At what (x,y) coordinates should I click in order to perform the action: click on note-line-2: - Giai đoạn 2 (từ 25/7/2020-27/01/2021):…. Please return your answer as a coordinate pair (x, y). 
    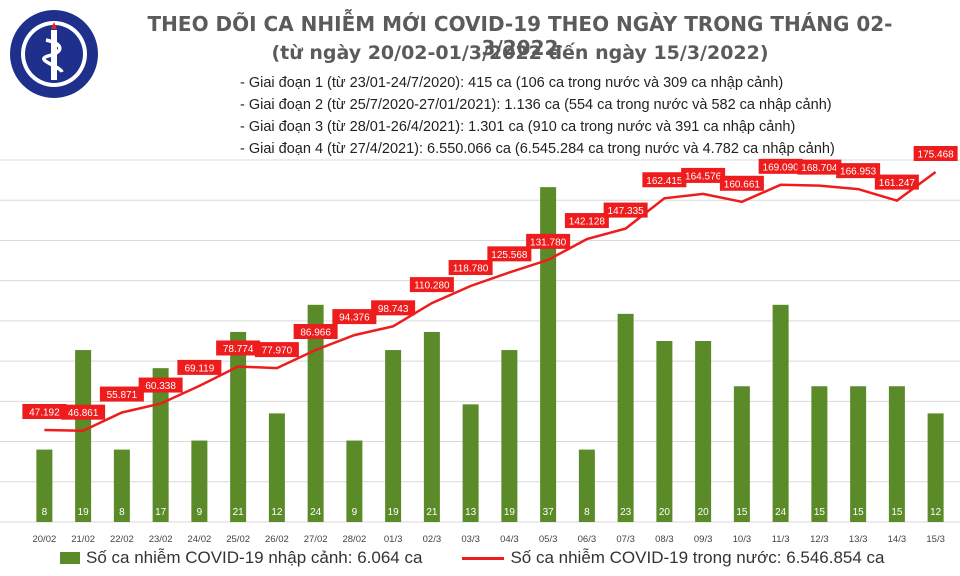
    Looking at the image, I should click on (536, 105).